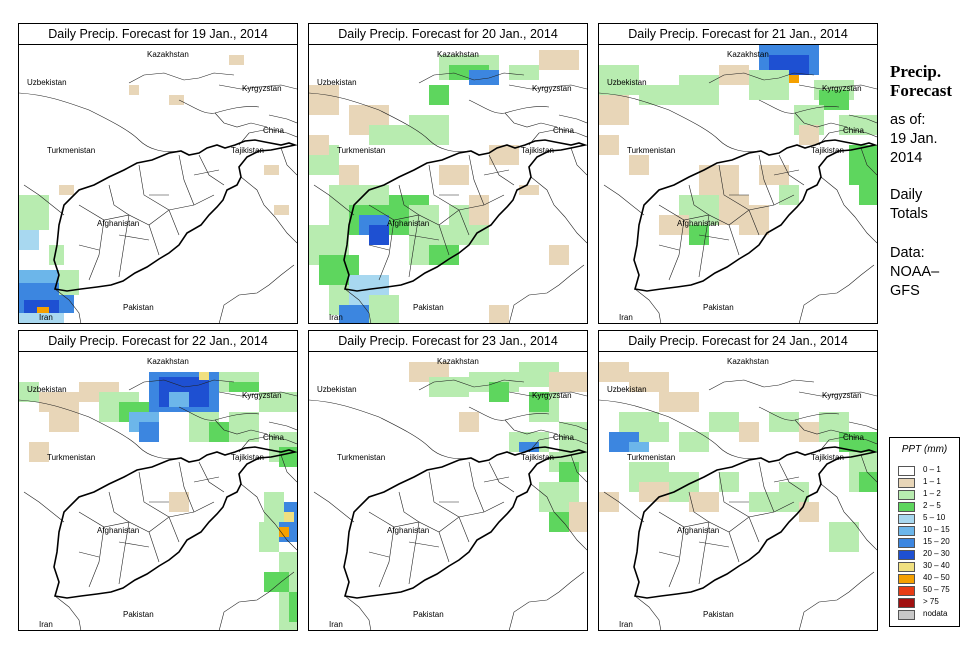 The image size is (975, 646). Describe the element at coordinates (936, 565) in the screenshot. I see `legend-label: 30 – 40` at that location.